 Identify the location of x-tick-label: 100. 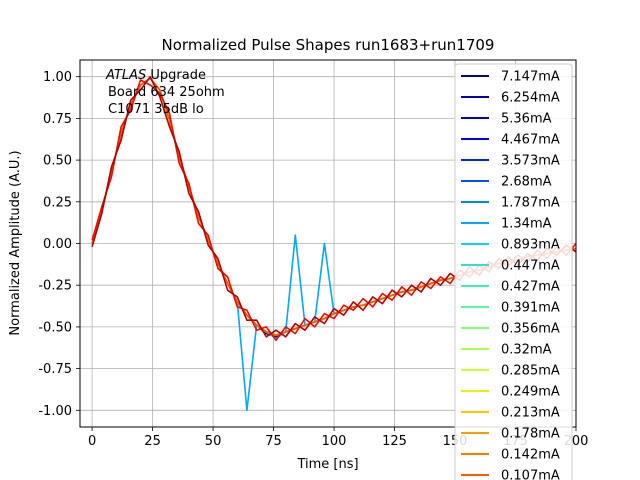
(334, 441).